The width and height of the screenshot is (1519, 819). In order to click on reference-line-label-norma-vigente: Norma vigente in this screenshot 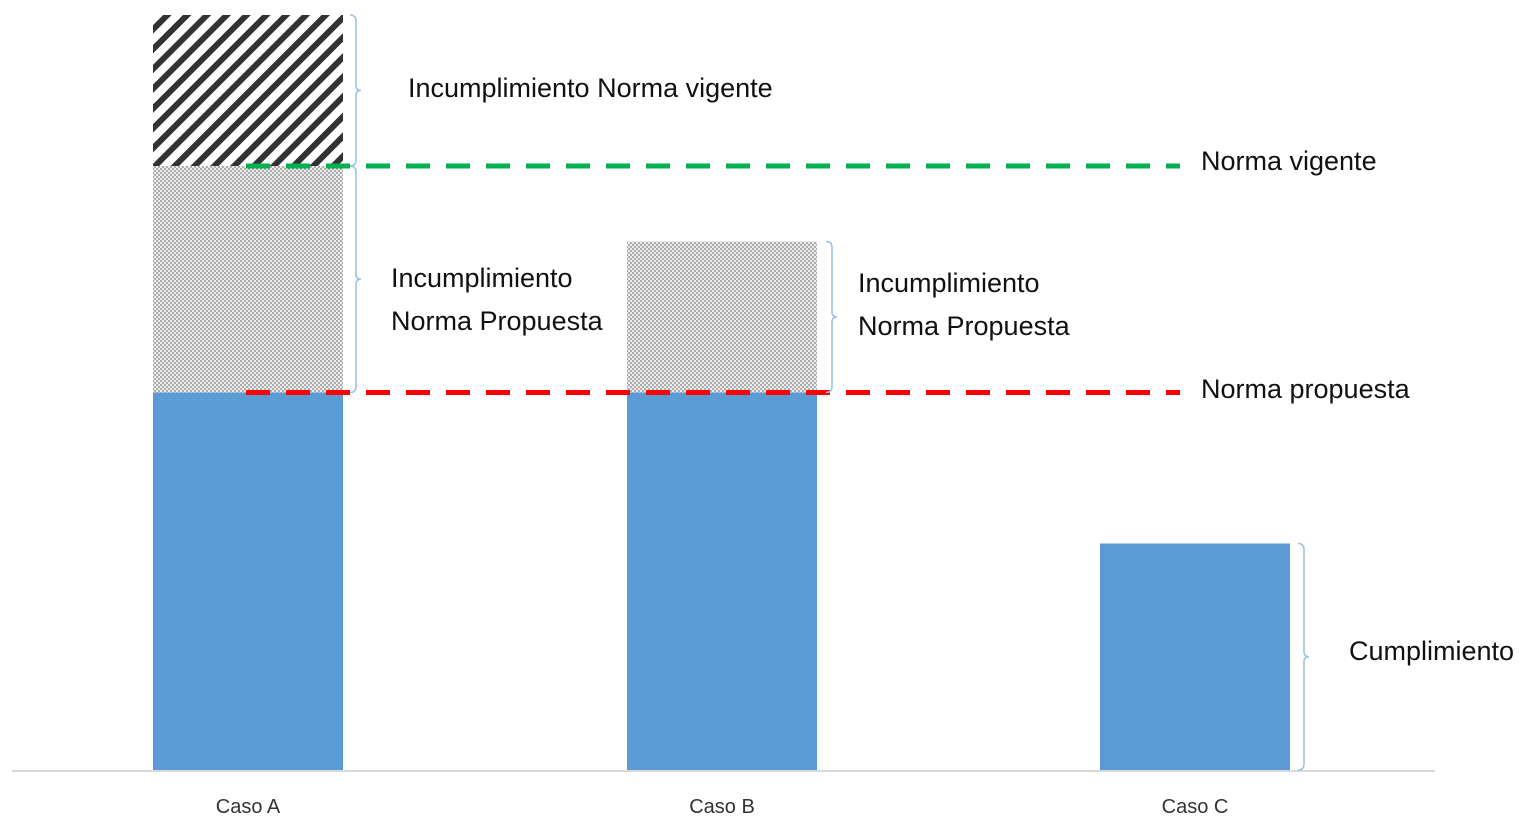, I will do `click(1289, 161)`.